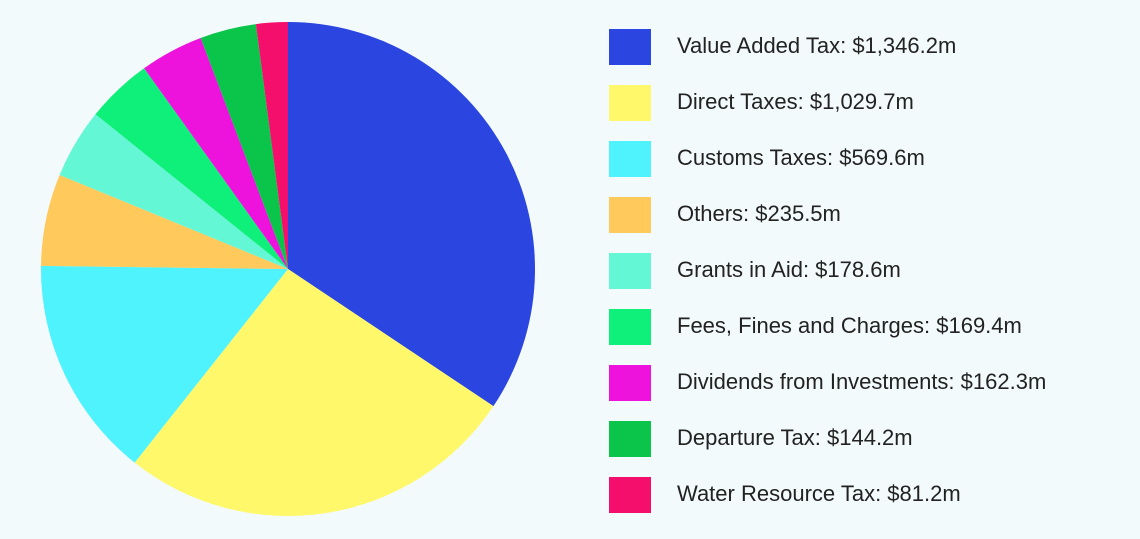  Describe the element at coordinates (819, 493) in the screenshot. I see `legend-label: Water Resource Tax: $81.2m` at that location.